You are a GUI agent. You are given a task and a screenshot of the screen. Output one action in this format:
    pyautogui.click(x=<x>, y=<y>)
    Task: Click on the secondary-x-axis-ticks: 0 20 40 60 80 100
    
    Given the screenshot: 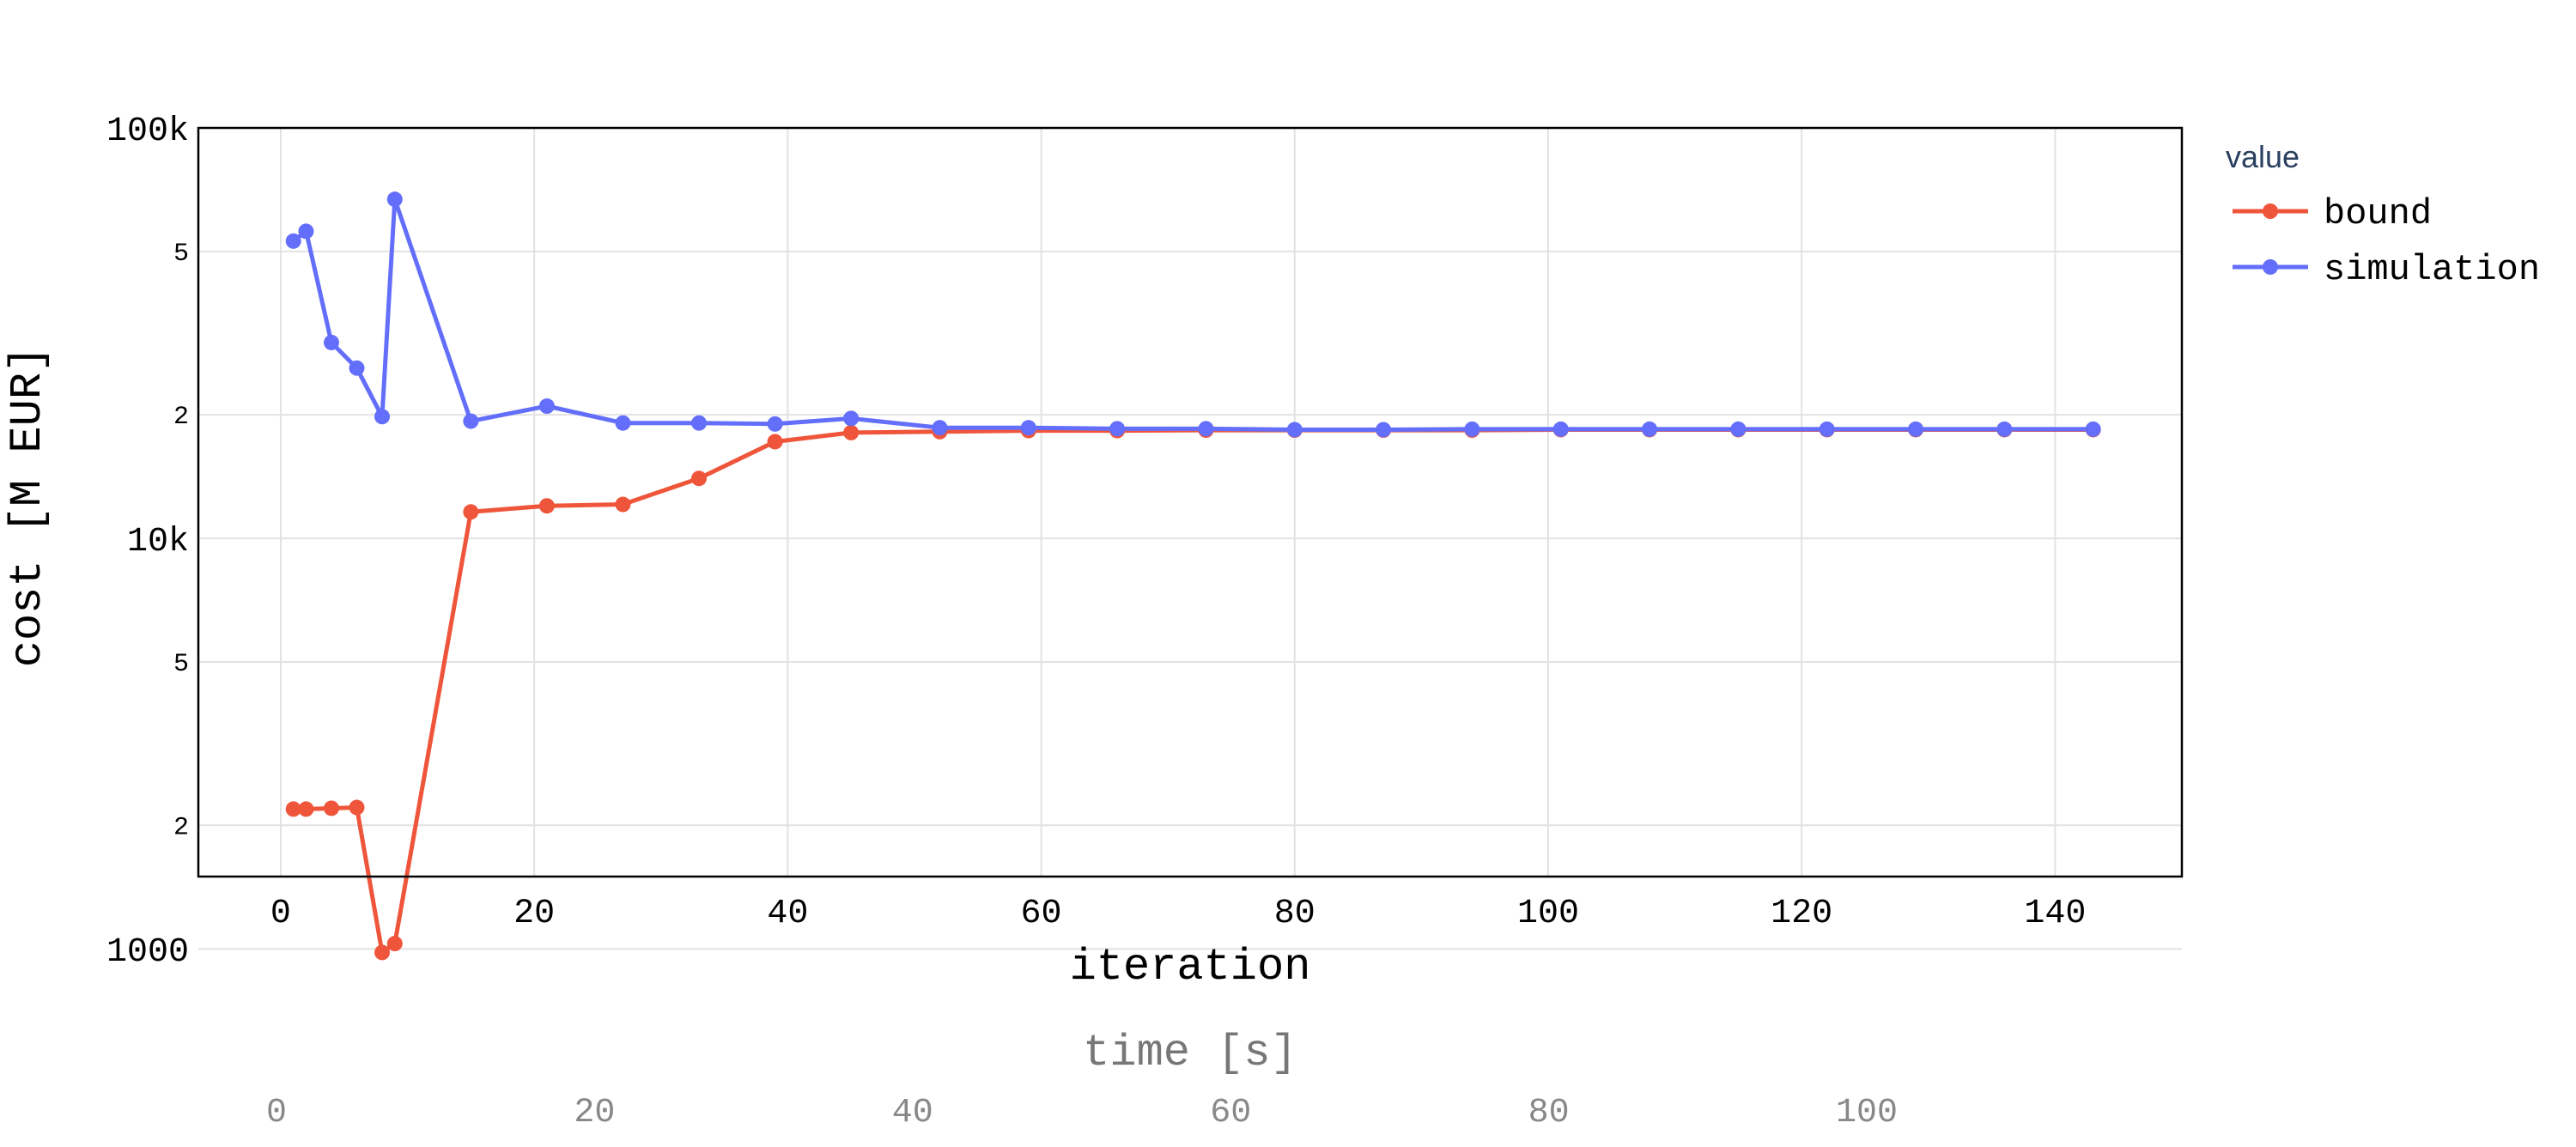 What is the action you would take?
    pyautogui.click(x=1082, y=1113)
    